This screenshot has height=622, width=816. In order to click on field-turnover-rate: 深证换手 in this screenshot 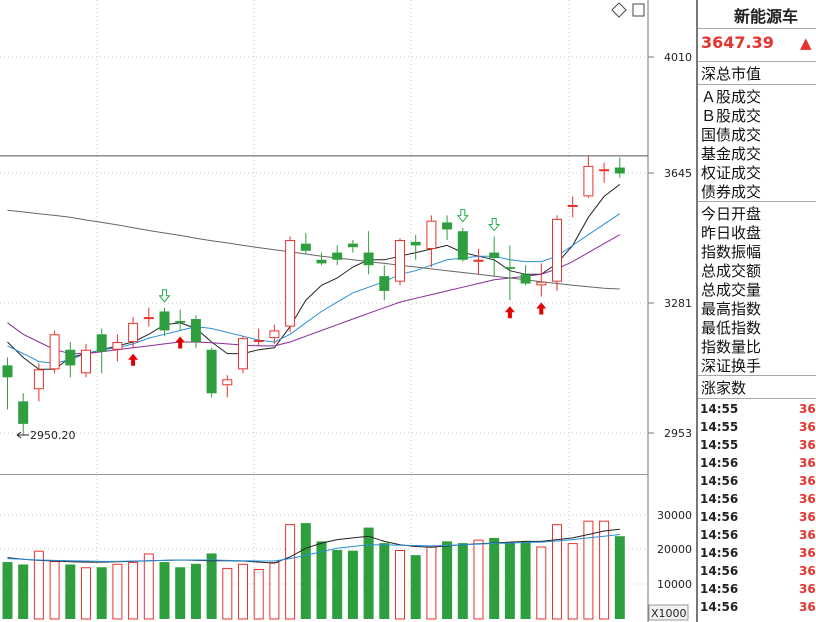, I will do `click(731, 366)`.